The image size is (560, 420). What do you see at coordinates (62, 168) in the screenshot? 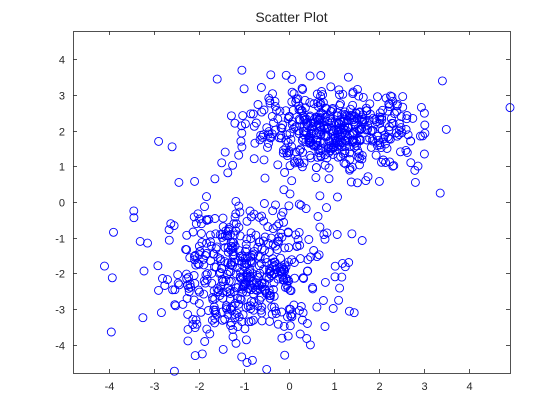
I see `y-tick-label: 1` at bounding box center [62, 168].